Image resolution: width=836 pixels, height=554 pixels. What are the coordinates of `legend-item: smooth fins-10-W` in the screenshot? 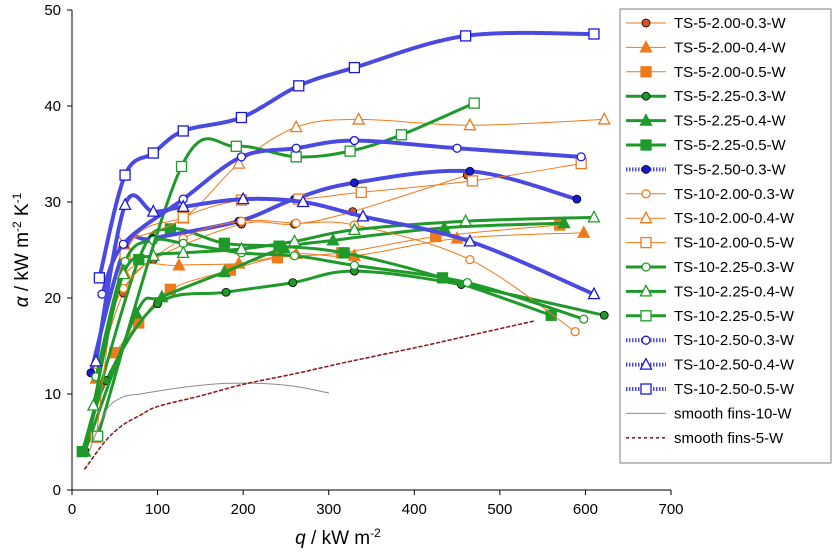 It's located at (709, 413).